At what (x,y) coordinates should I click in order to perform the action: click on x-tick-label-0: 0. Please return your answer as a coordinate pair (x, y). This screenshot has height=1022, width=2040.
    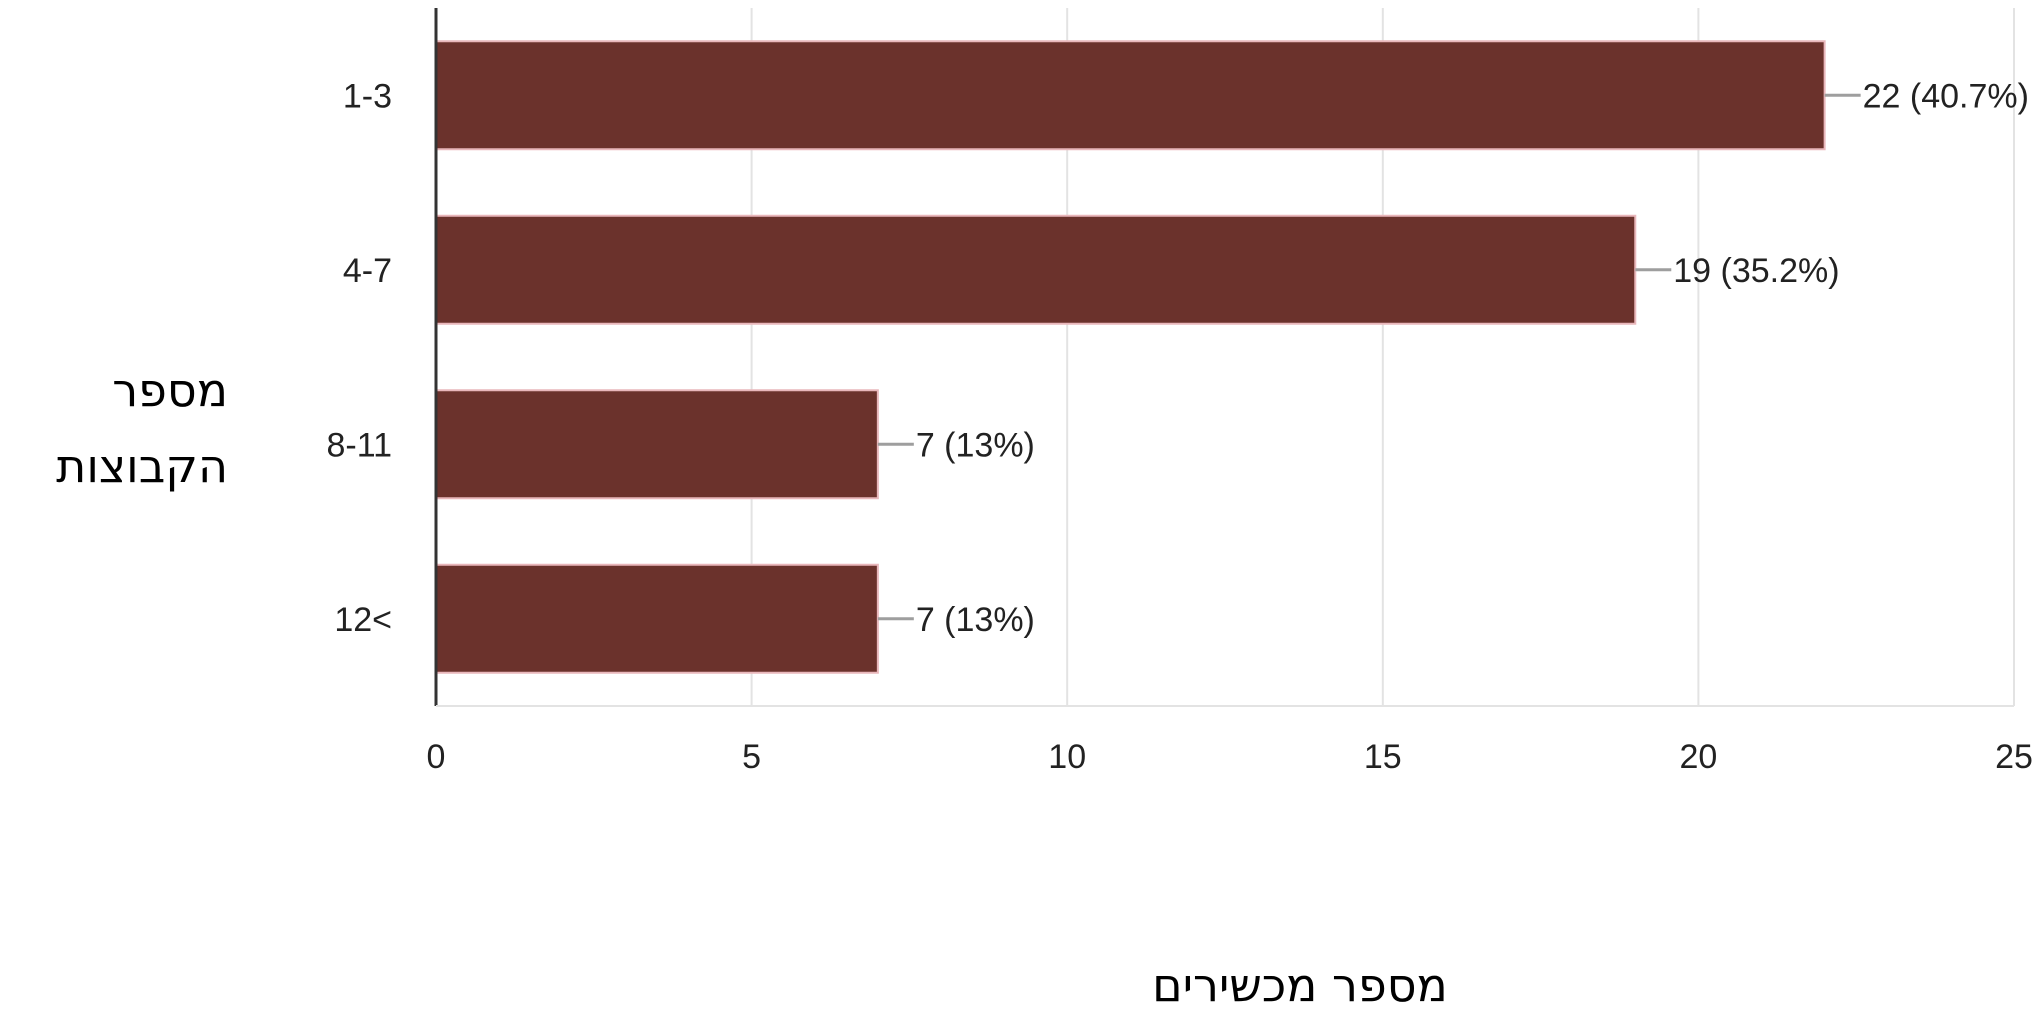
    Looking at the image, I should click on (436, 757).